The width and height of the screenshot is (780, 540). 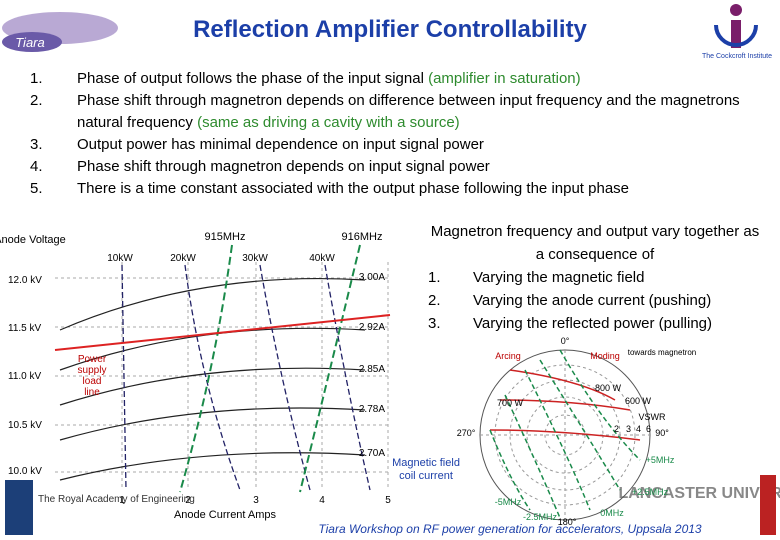 I want to click on voltage-label: 11.0 kV, so click(x=24, y=376).